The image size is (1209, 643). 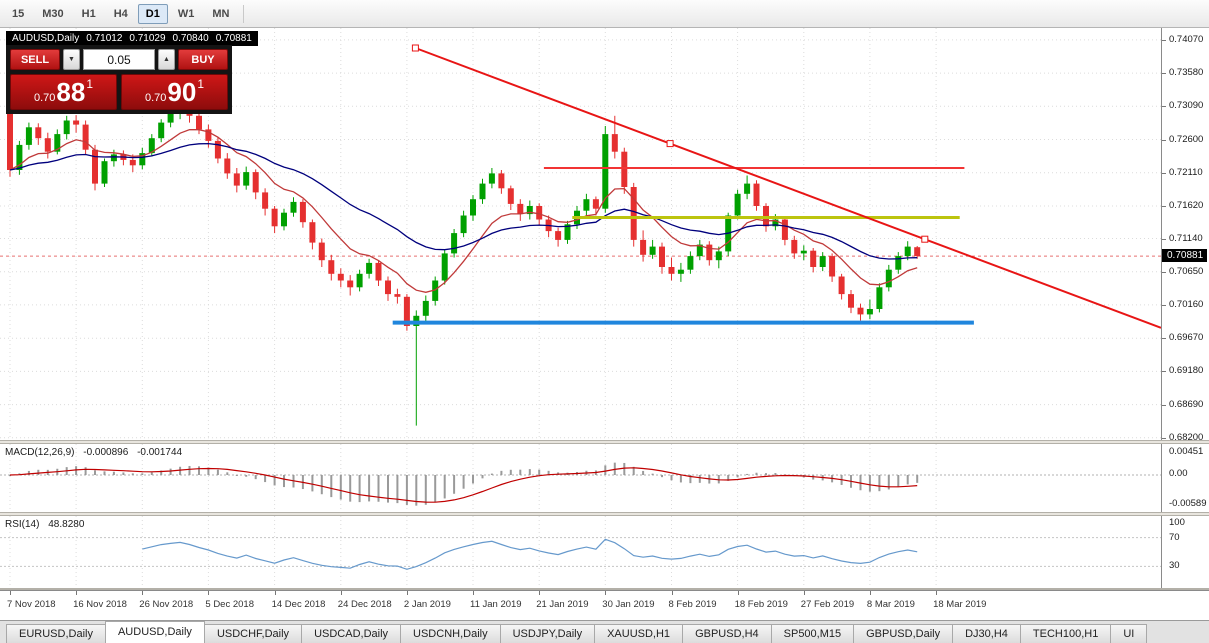 What do you see at coordinates (1065, 633) in the screenshot?
I see `tab-tech100-h1: TECH100,H1` at bounding box center [1065, 633].